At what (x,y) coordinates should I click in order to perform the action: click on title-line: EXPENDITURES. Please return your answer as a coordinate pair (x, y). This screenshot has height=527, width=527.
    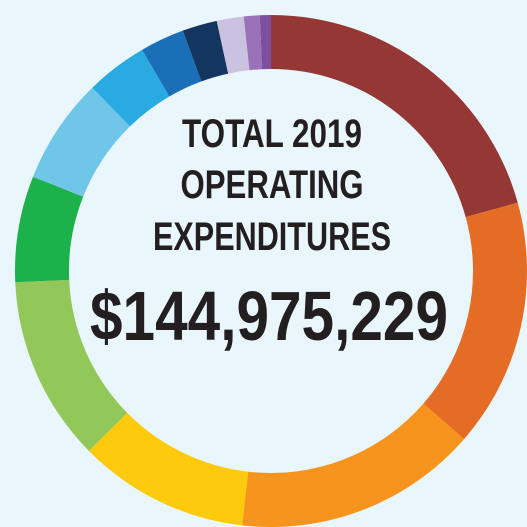
    Looking at the image, I should click on (272, 237).